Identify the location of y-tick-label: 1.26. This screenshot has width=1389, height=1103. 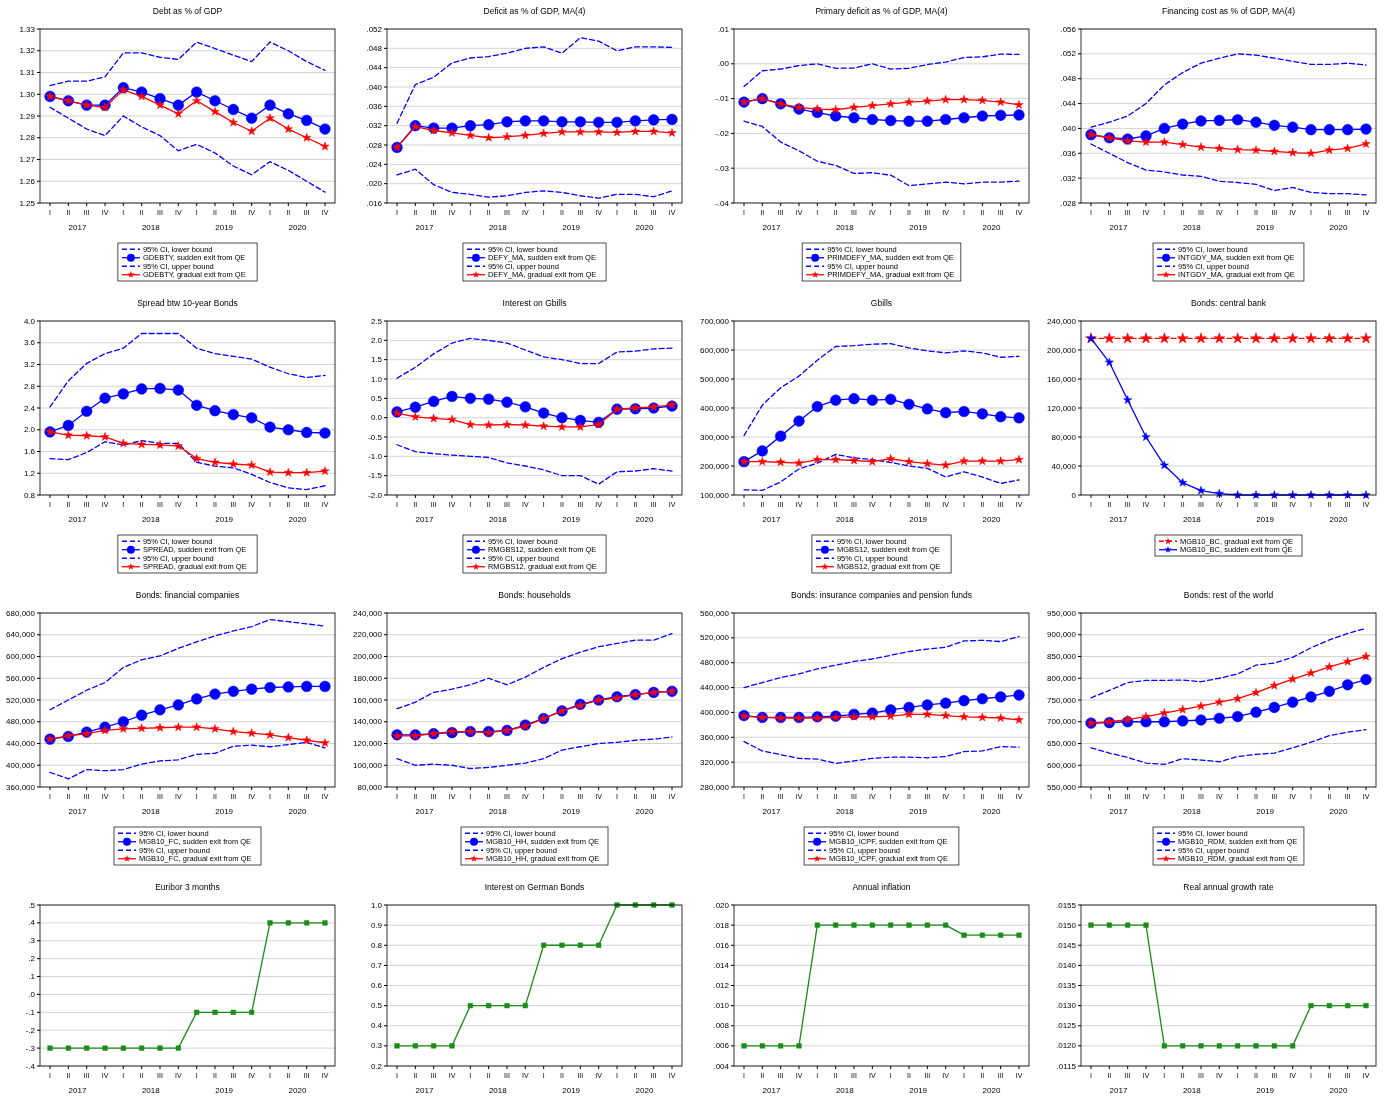
(27, 181).